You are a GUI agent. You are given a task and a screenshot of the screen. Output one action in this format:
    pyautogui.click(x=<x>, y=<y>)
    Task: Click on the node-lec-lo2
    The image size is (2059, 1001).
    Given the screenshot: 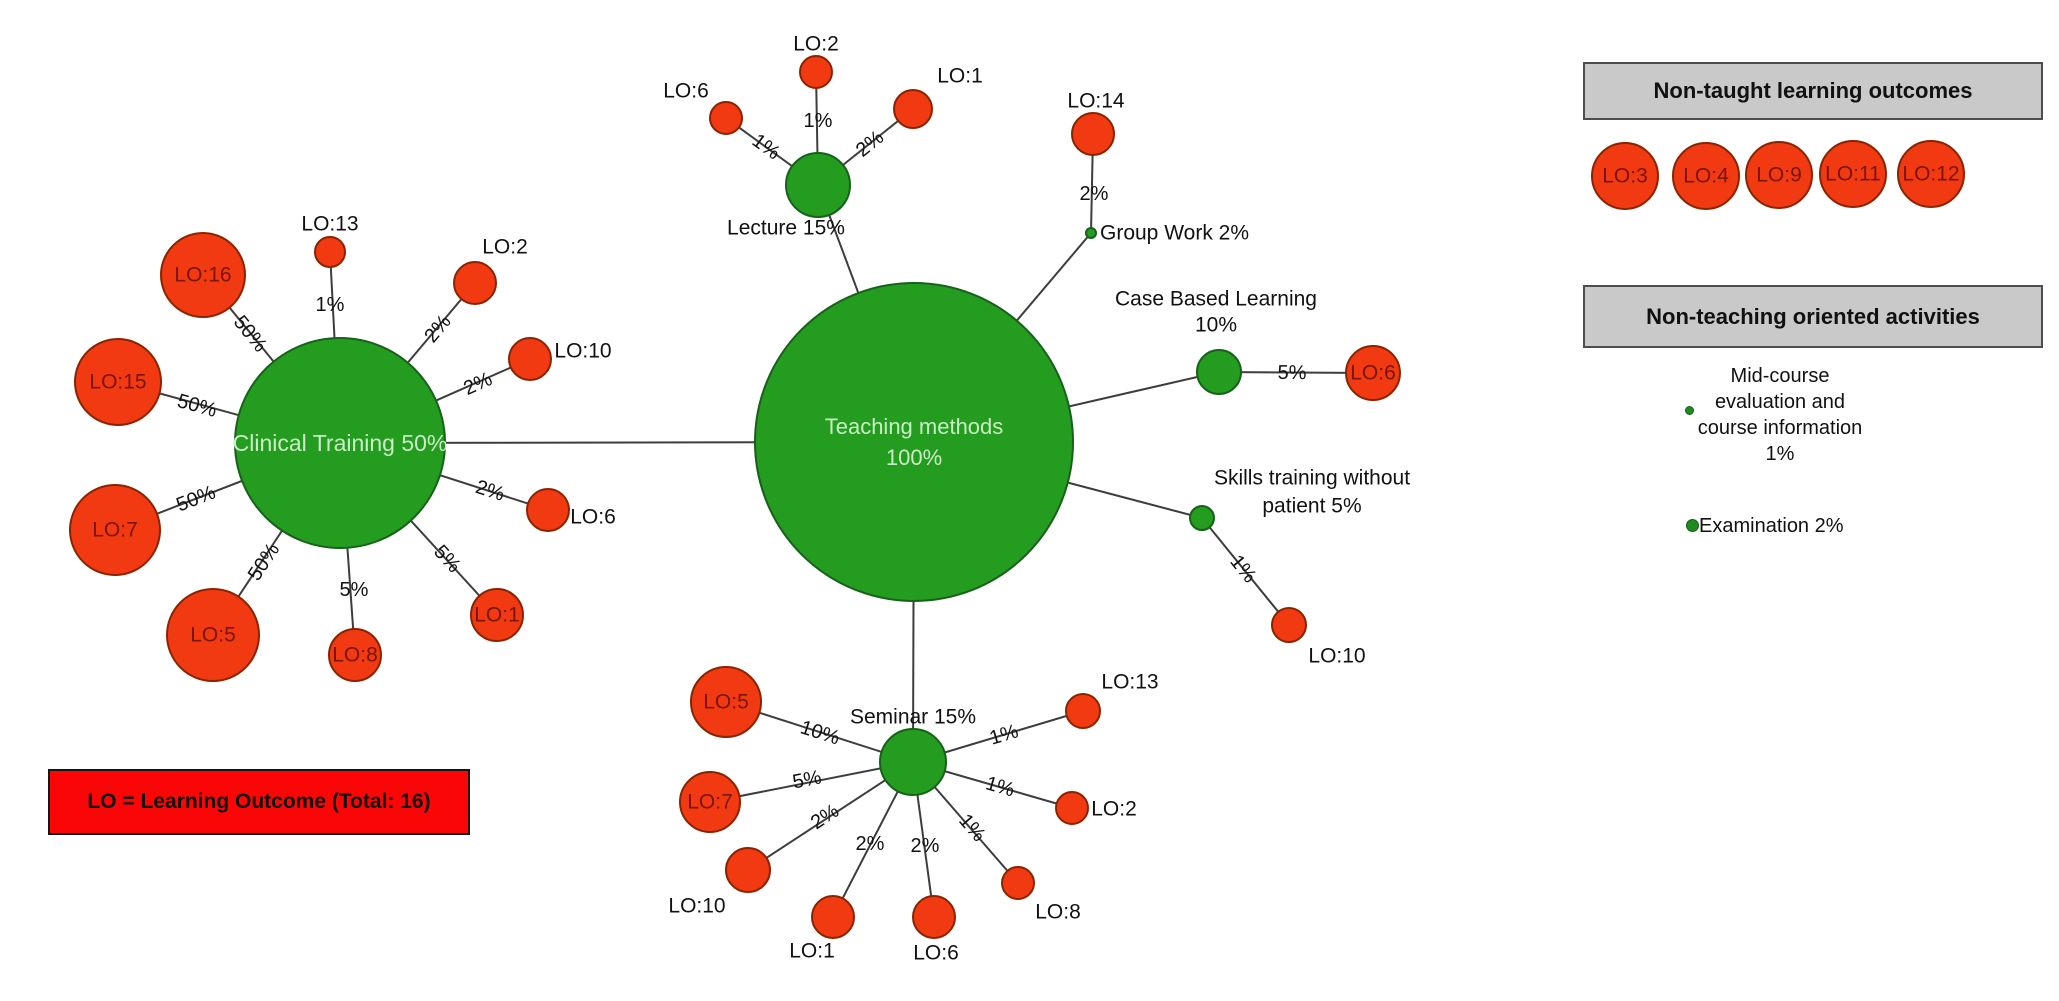 What is the action you would take?
    pyautogui.click(x=816, y=72)
    